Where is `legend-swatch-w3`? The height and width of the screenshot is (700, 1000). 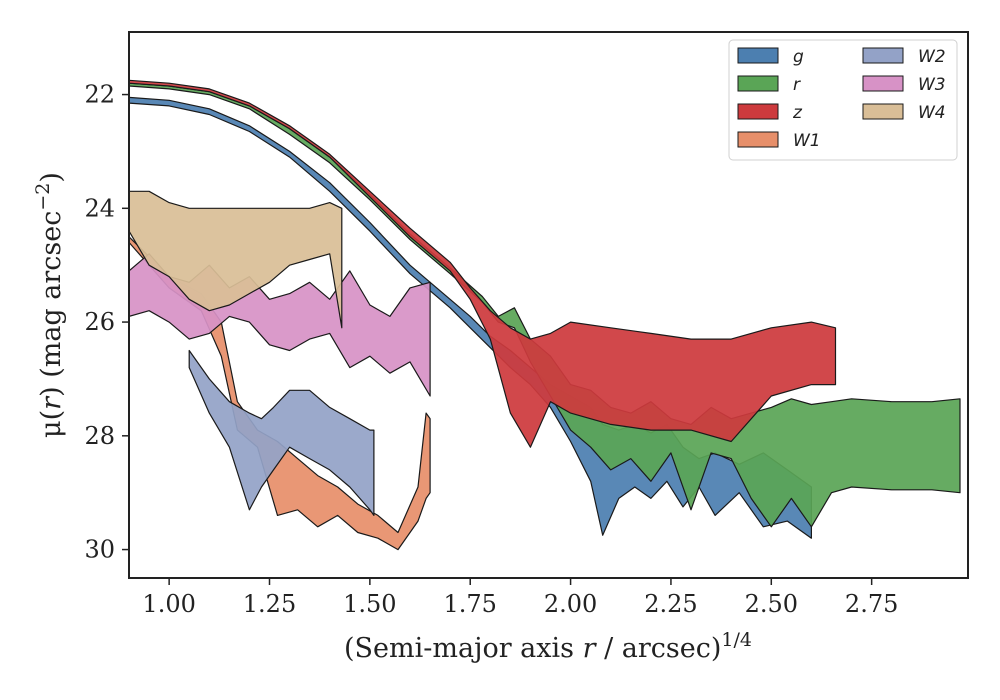 legend-swatch-w3 is located at coordinates (883, 83).